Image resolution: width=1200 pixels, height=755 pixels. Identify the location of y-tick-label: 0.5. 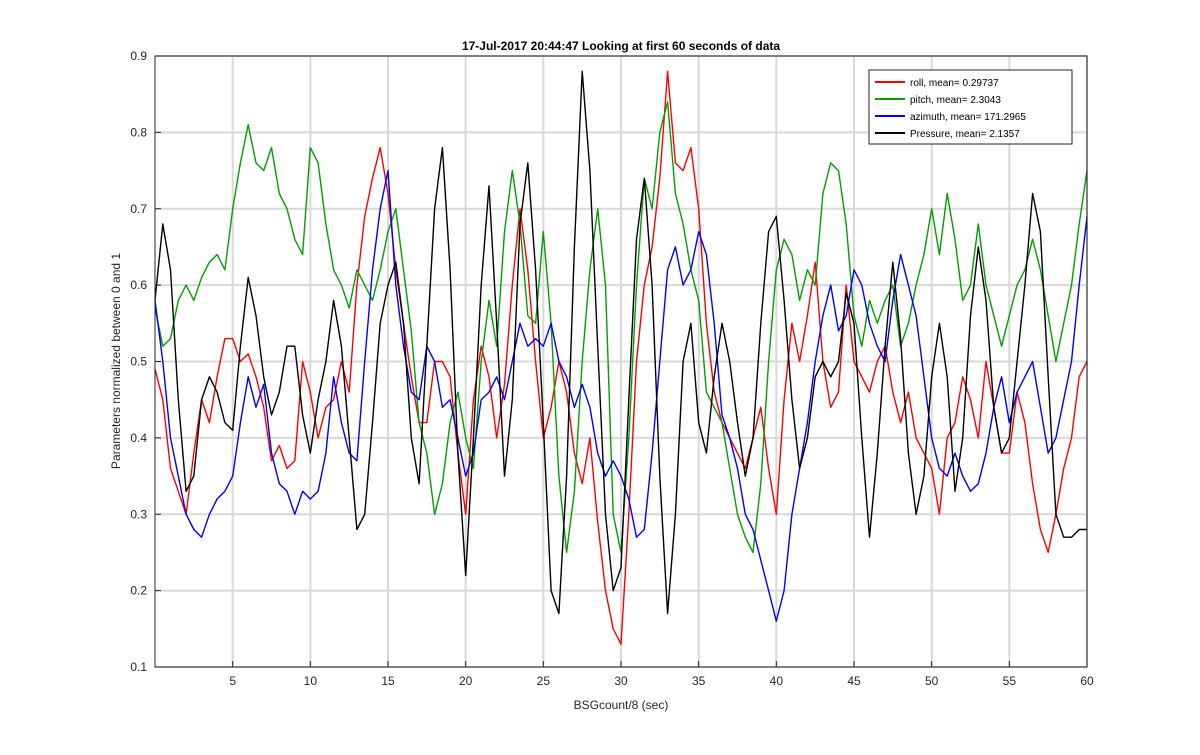
(138, 362).